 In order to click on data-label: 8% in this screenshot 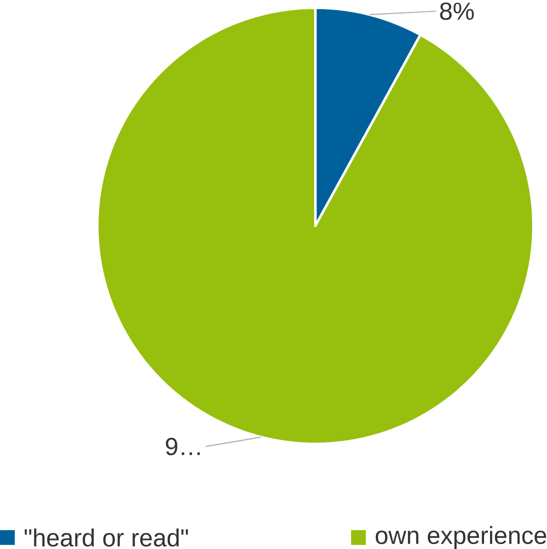, I will do `click(457, 11)`.